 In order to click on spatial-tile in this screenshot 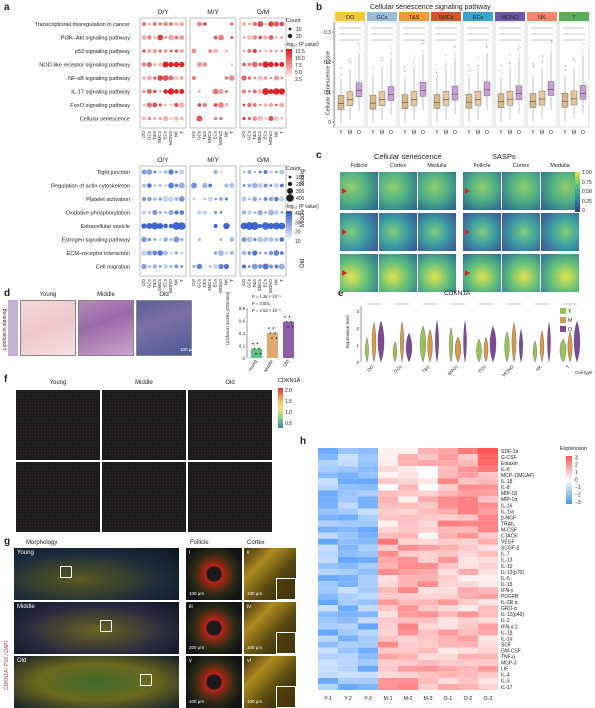, I will do `click(398, 273)`.